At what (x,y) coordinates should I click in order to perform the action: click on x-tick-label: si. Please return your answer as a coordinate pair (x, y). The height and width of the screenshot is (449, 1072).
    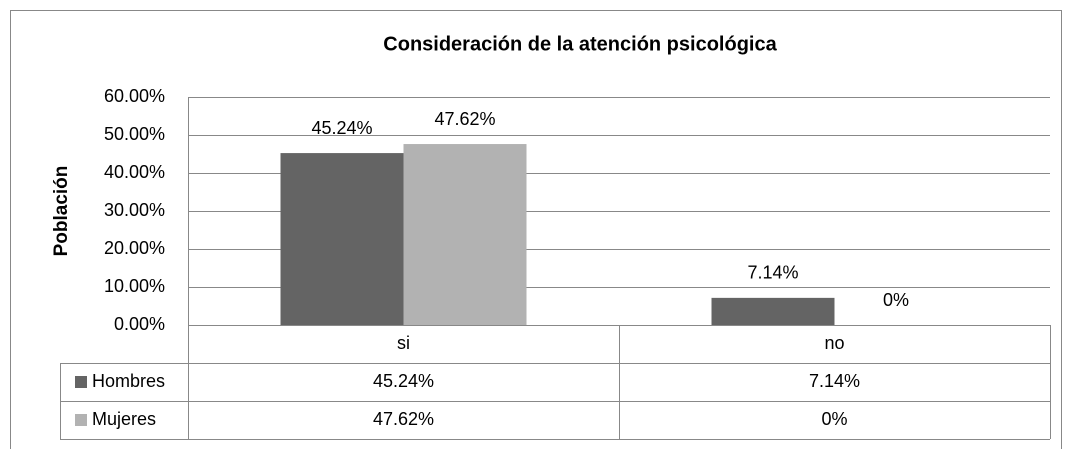
    Looking at the image, I should click on (403, 343).